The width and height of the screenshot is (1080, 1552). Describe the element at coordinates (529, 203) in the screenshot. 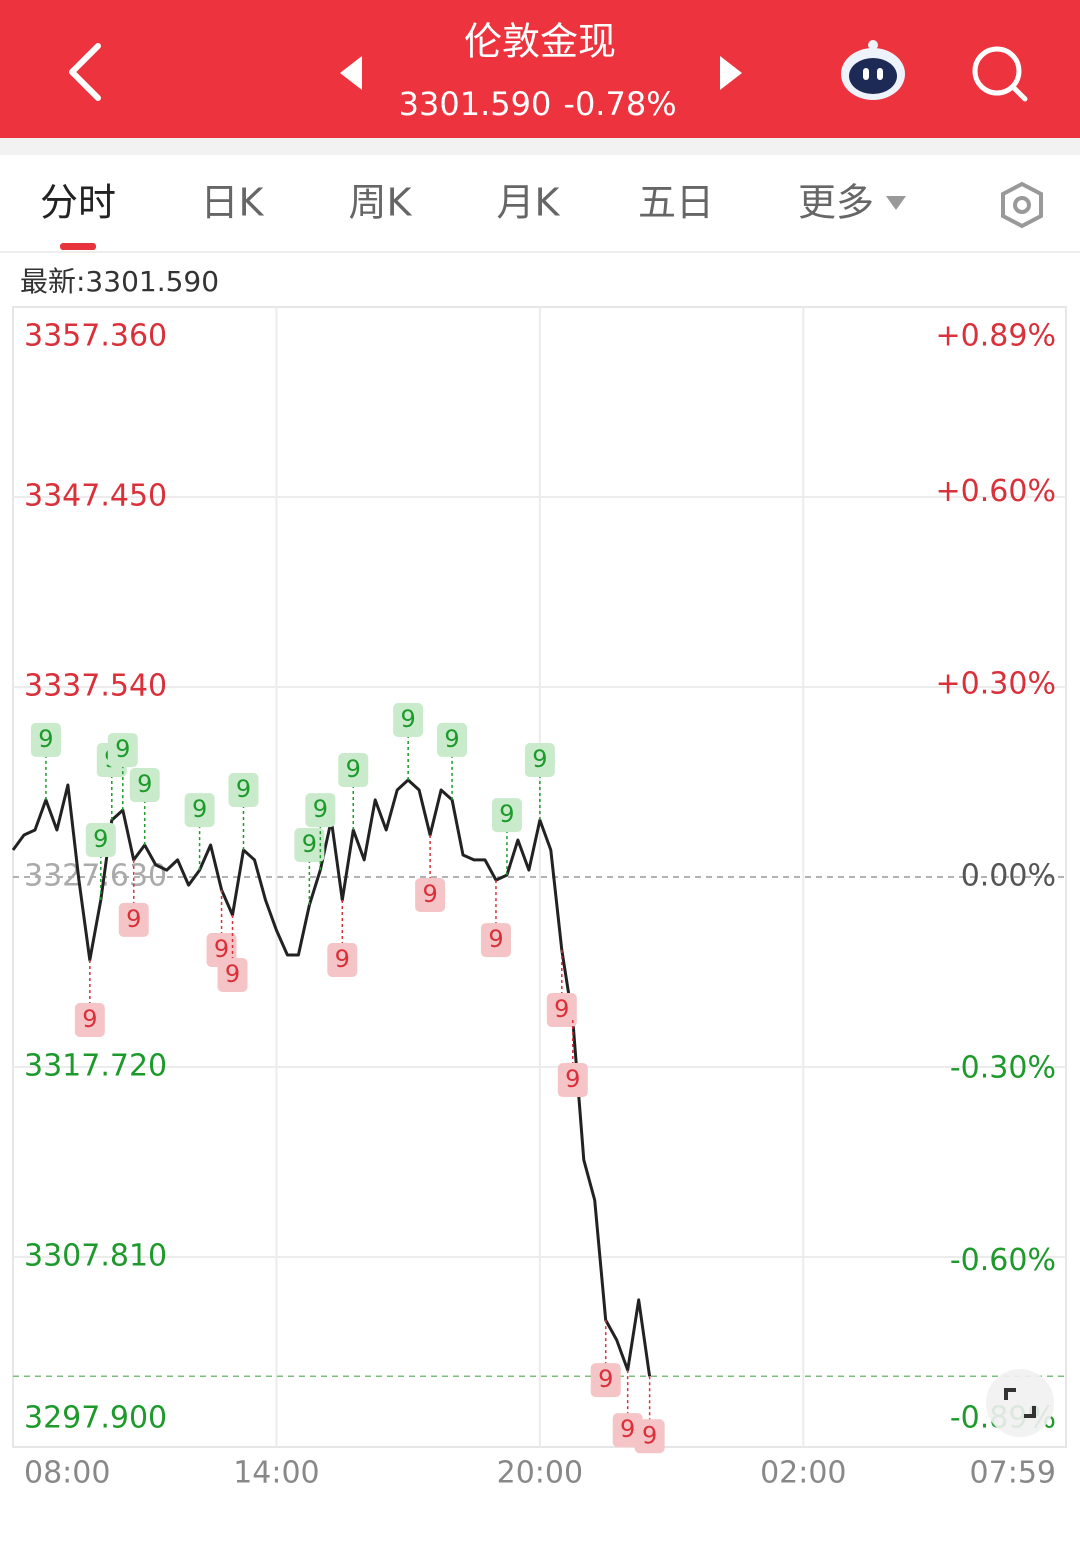

I see `tab: 月K` at that location.